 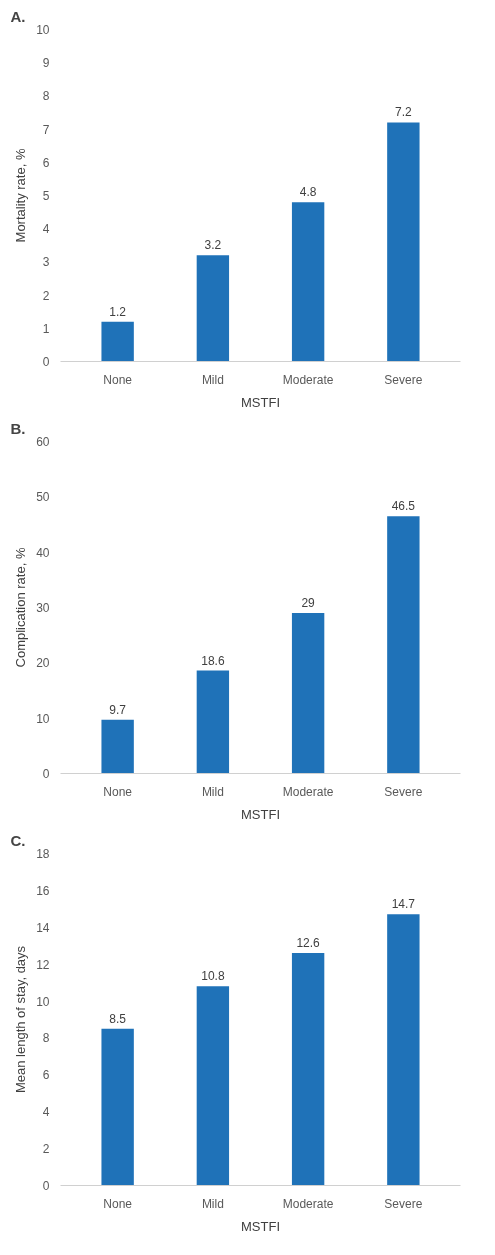 I want to click on chart-title: A., so click(x=18, y=16).